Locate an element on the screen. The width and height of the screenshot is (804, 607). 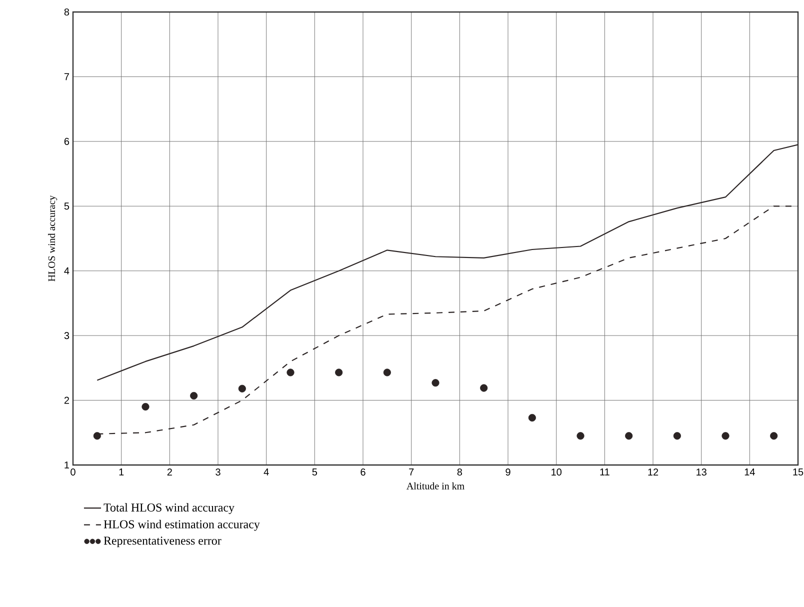
legend-label: Total HLOS wind accuracy is located at coordinates (169, 508).